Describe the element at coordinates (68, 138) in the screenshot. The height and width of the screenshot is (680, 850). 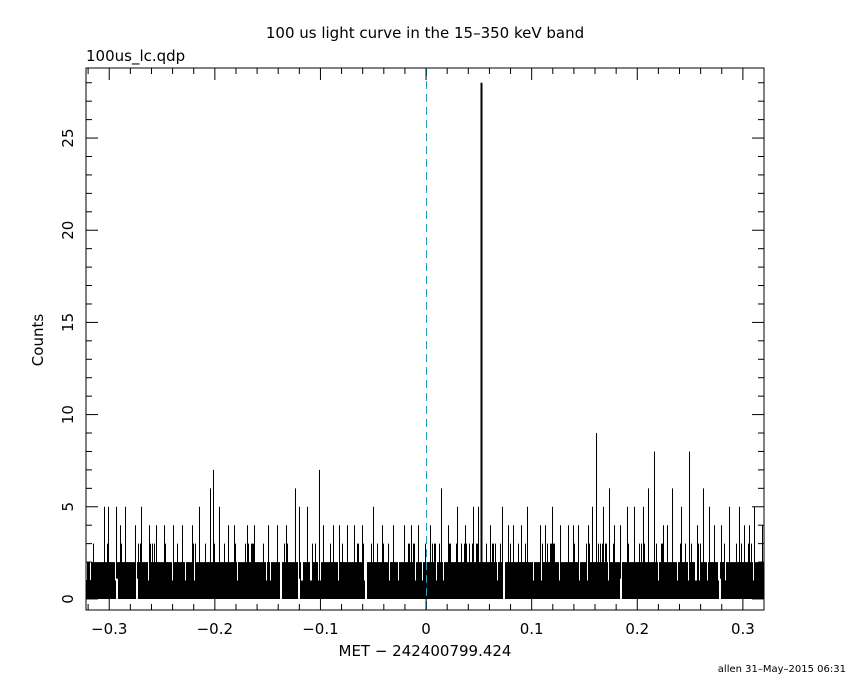
I see `y-tick-label: 25` at that location.